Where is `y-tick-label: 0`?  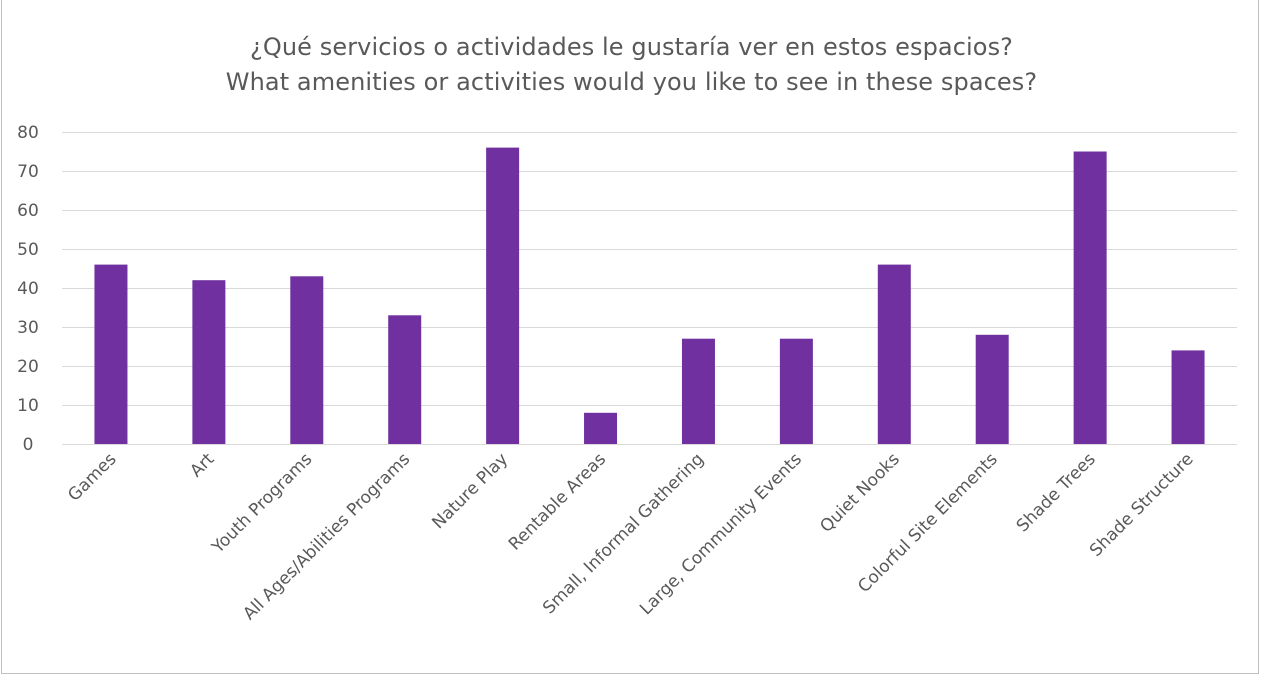 y-tick-label: 0 is located at coordinates (28, 445).